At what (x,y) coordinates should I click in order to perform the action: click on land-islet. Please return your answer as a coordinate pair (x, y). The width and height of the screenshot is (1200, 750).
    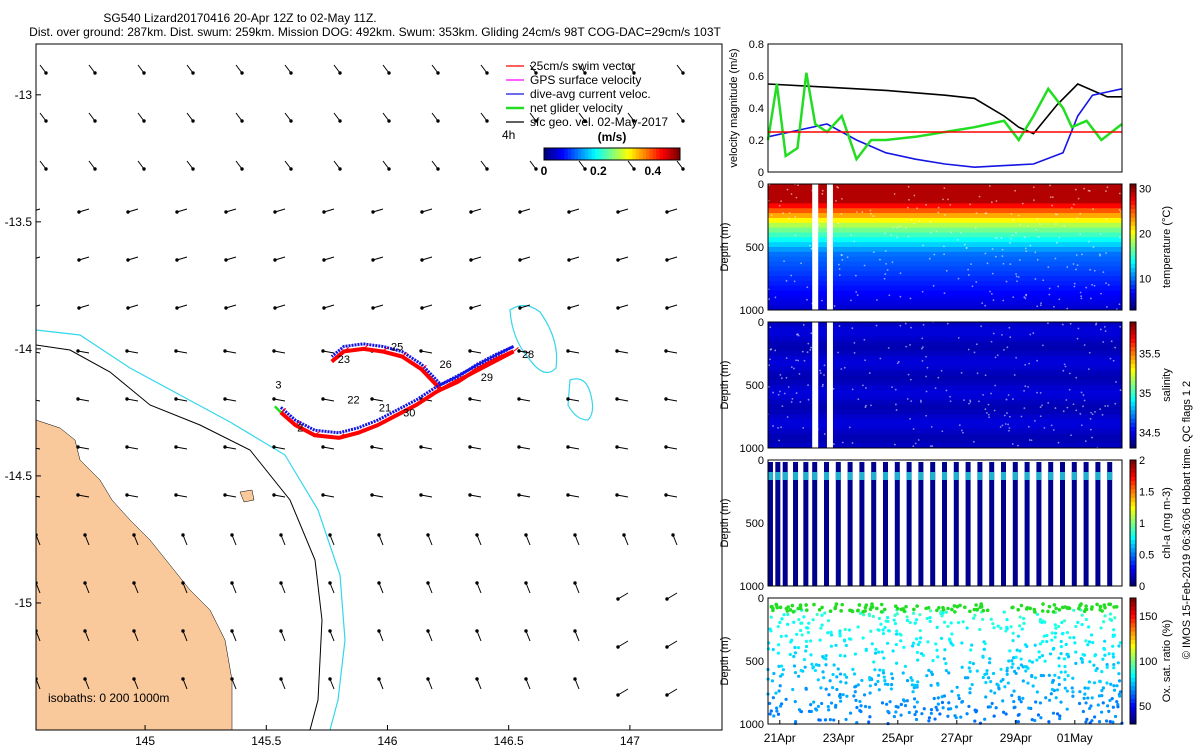
    Looking at the image, I should click on (247, 496).